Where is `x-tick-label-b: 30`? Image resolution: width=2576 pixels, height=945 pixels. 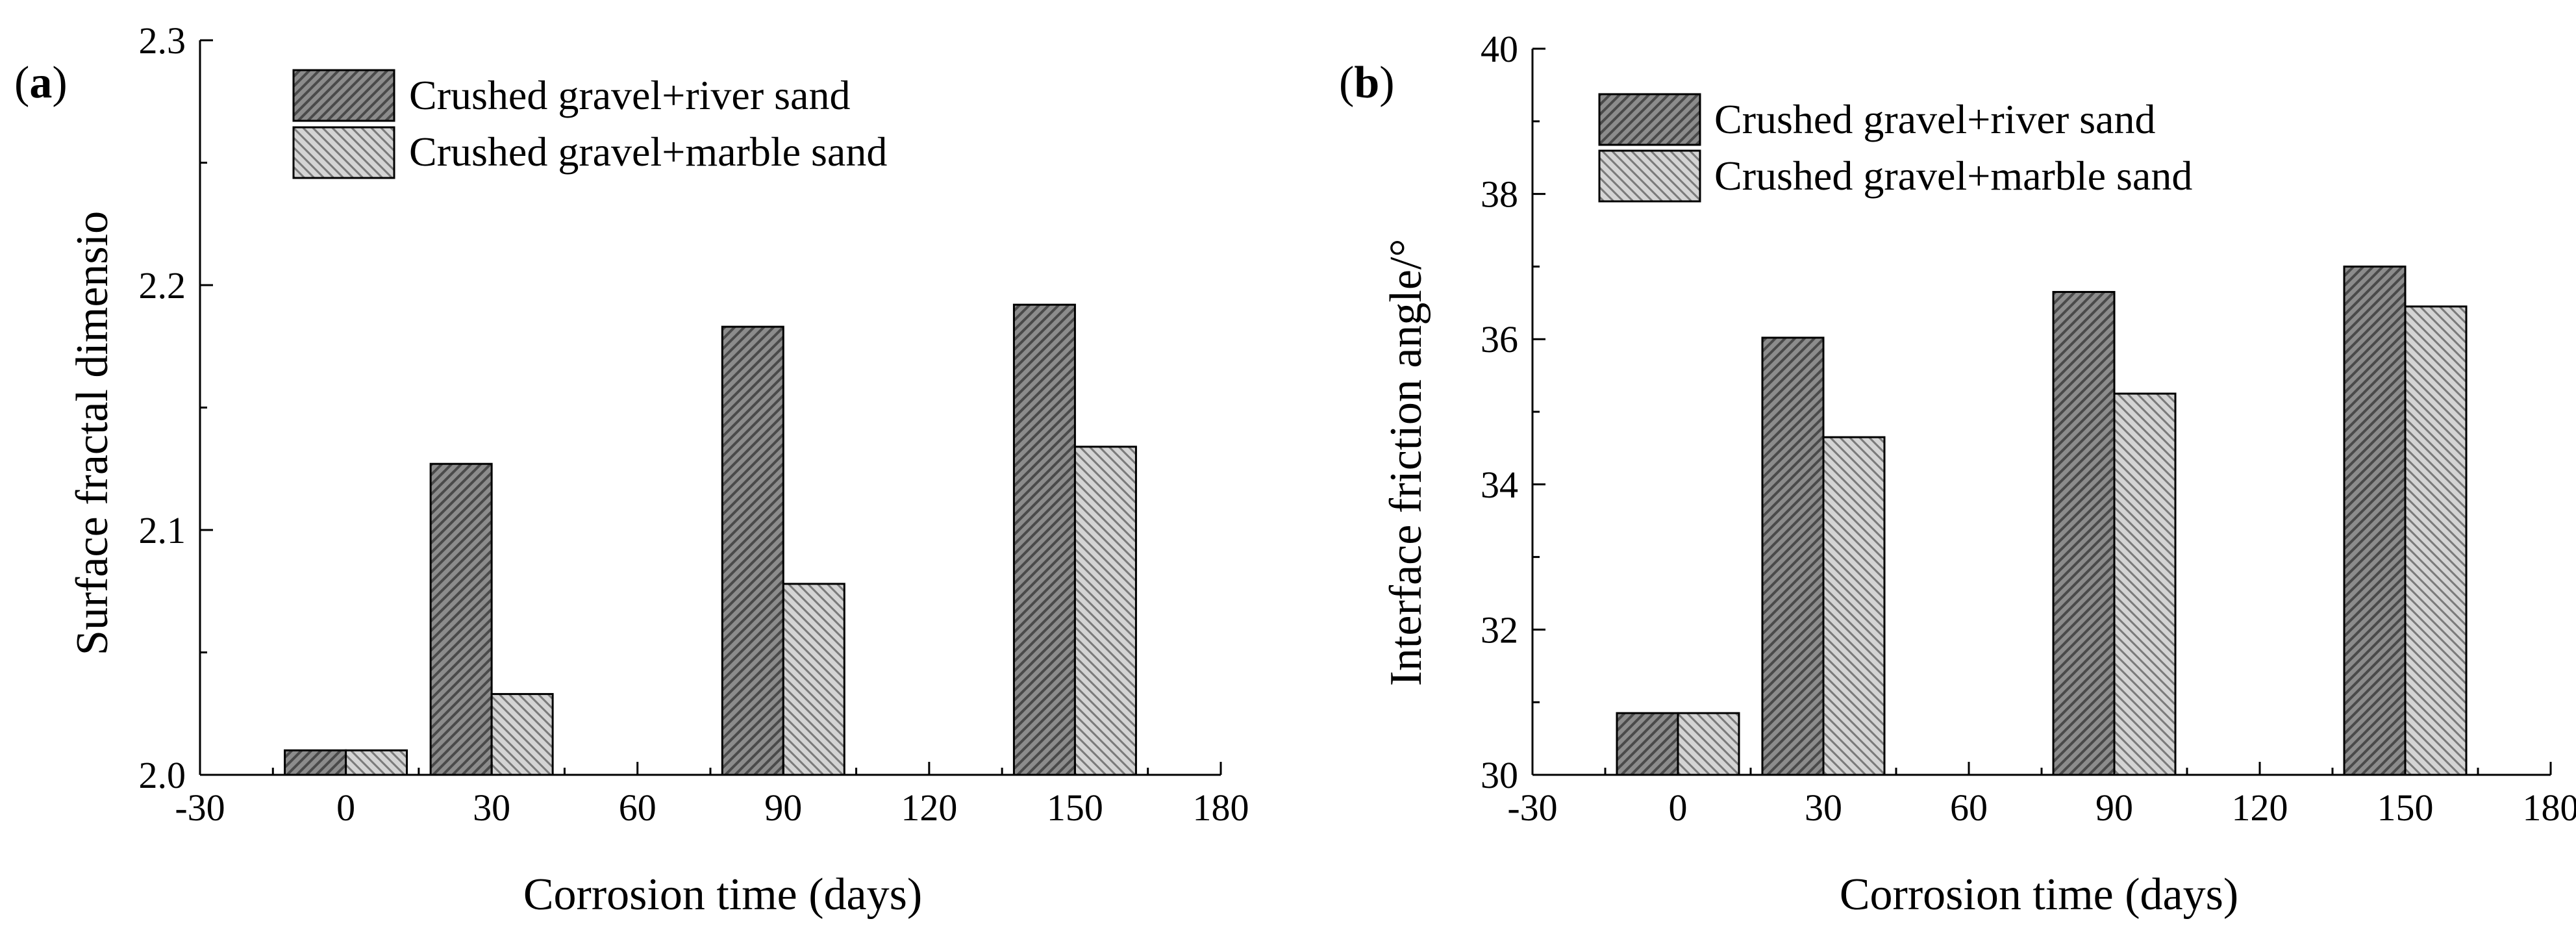 x-tick-label-b: 30 is located at coordinates (1823, 808).